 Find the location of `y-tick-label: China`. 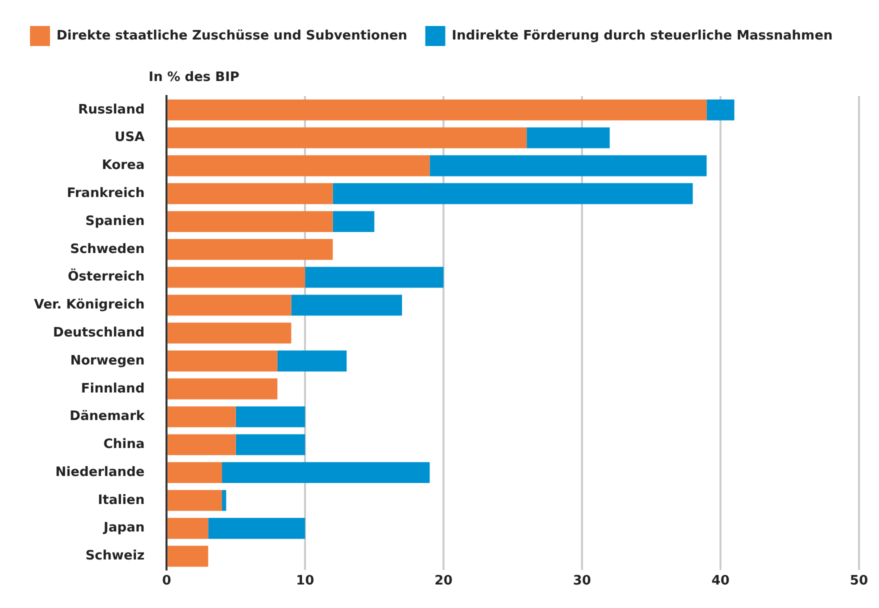

y-tick-label: China is located at coordinates (124, 444).